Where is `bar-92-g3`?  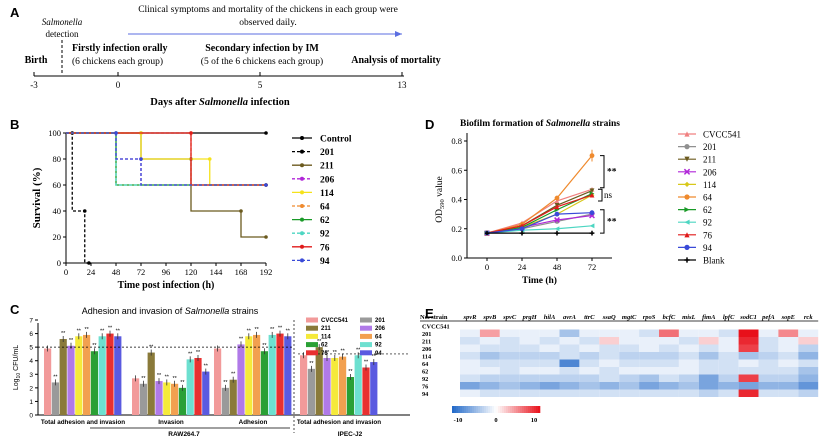
bar-92-g3 is located at coordinates (358, 385).